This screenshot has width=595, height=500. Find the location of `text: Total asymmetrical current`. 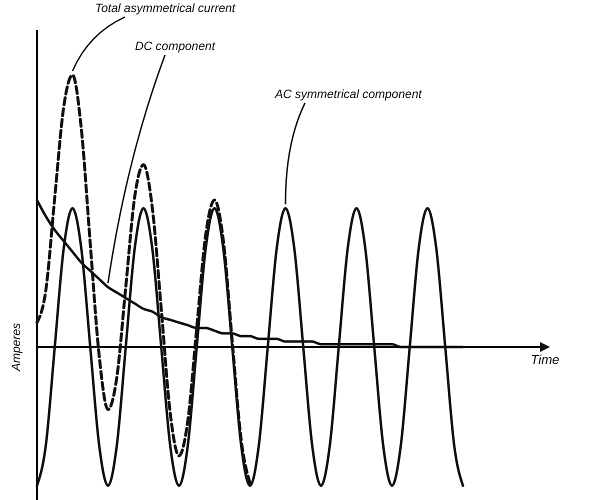

text: Total asymmetrical current is located at coordinates (165, 8).